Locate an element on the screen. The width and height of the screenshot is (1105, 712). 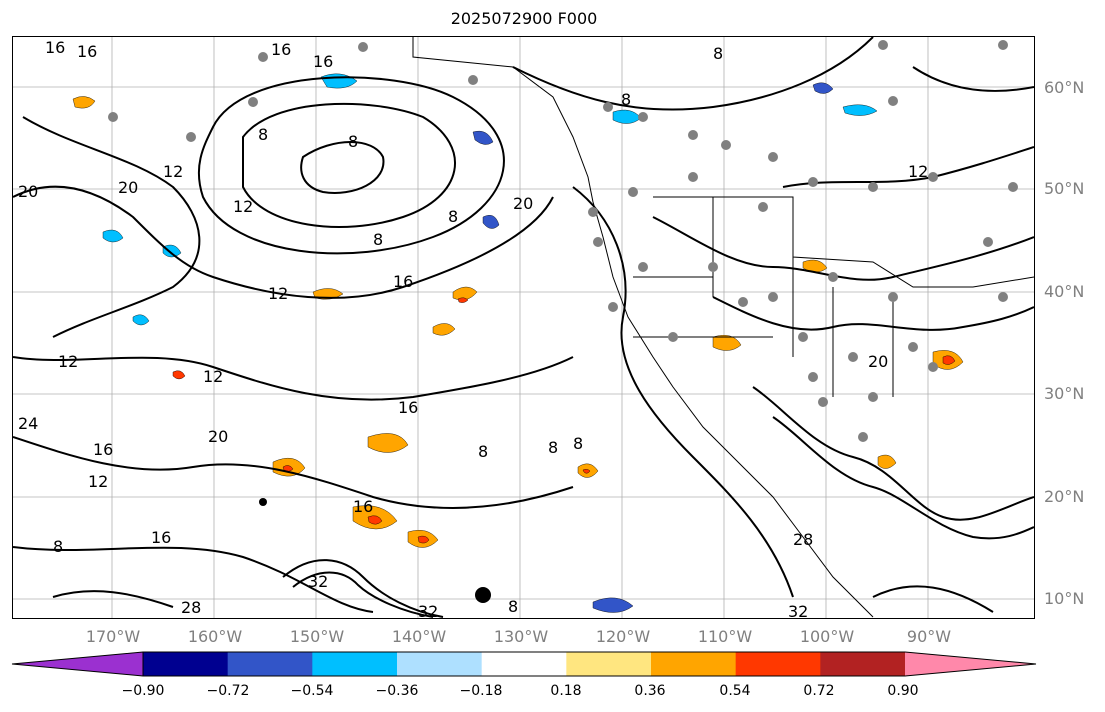
colorbar-outline is located at coordinates (524, 664).